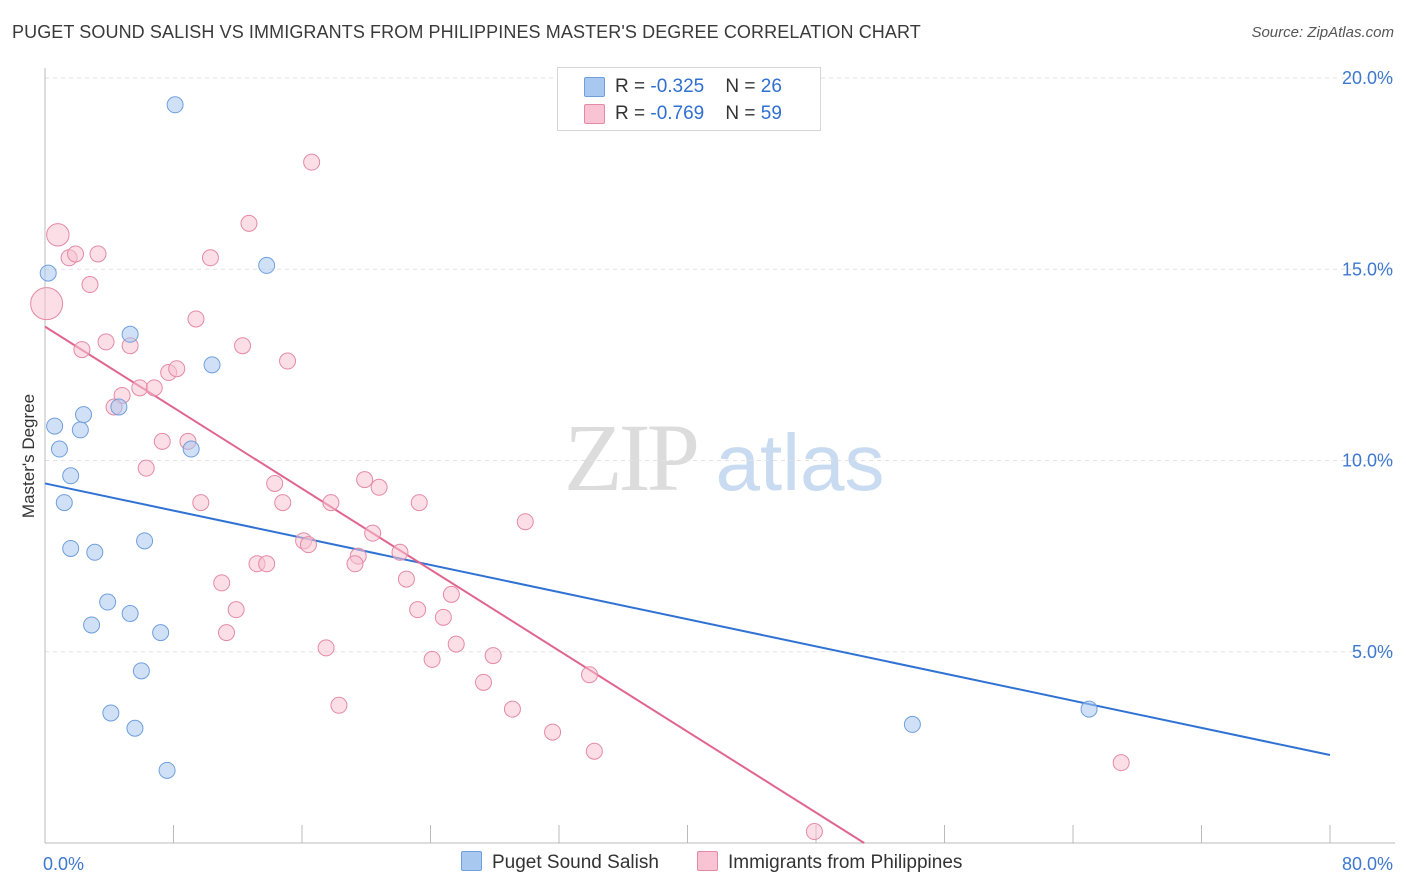 The image size is (1406, 892). What do you see at coordinates (771, 113) in the screenshot?
I see `legend-n-value: 59` at bounding box center [771, 113].